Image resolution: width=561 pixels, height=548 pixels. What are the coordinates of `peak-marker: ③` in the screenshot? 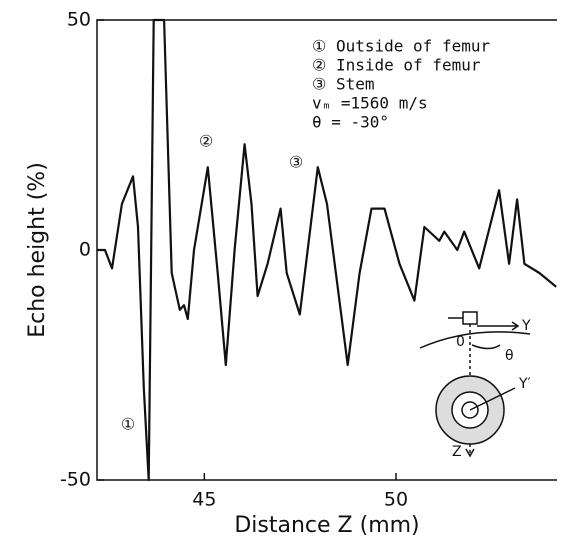 It's located at (296, 162).